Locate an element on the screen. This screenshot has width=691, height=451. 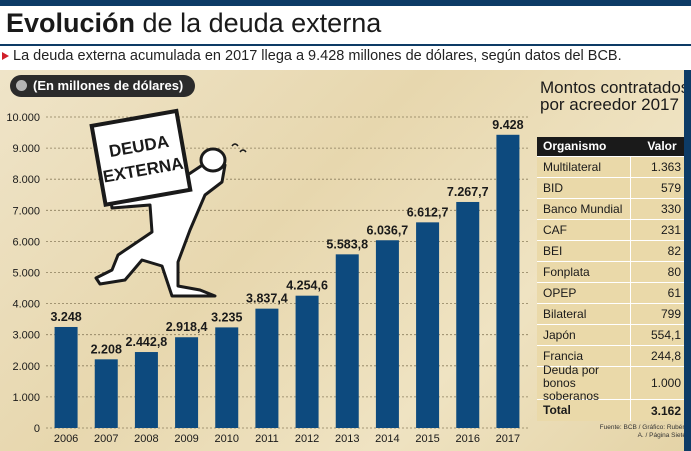
data-label: 5.583,8 is located at coordinates (347, 244).